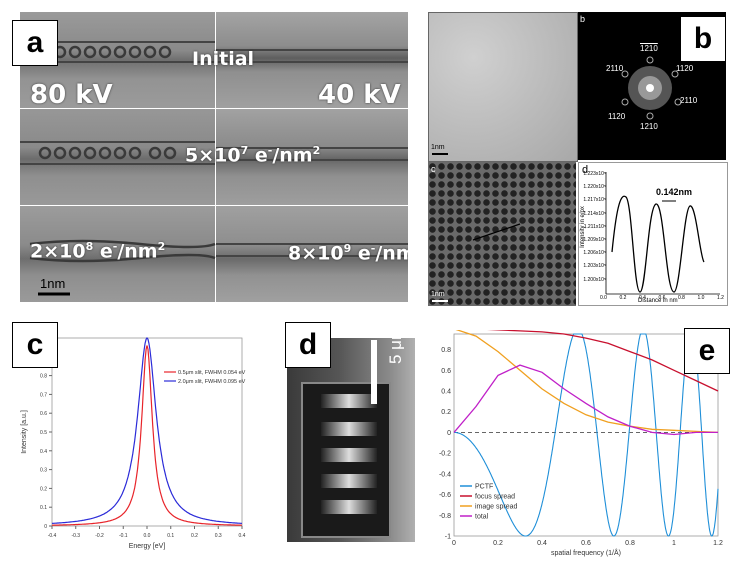  I want to click on fft-label-5: 1120, so click(617, 116).